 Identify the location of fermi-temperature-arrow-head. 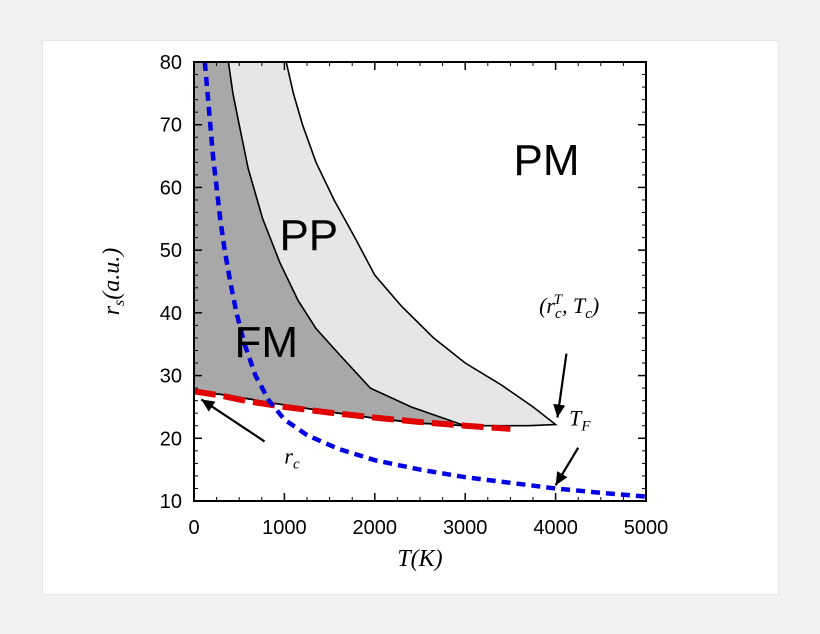
(561, 478).